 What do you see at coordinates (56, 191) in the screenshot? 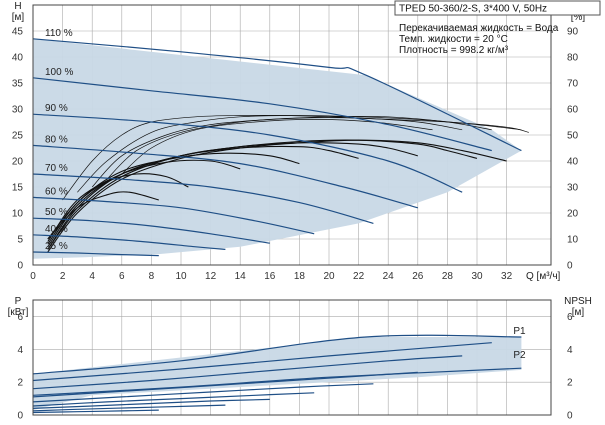
I see `curve-label: 60 %` at bounding box center [56, 191].